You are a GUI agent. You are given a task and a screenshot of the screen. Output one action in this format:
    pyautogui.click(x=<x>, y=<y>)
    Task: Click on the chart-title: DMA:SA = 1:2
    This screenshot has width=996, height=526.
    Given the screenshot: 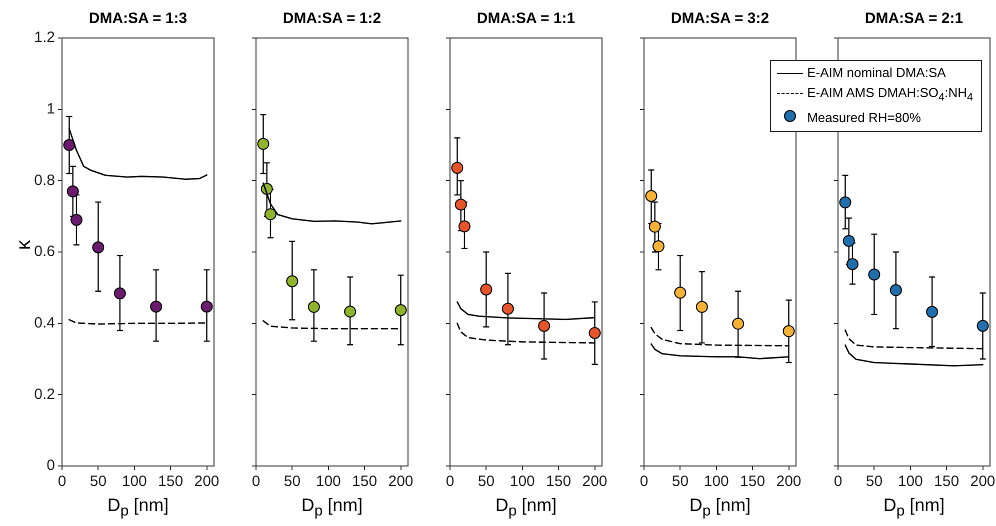 What is the action you would take?
    pyautogui.click(x=332, y=19)
    